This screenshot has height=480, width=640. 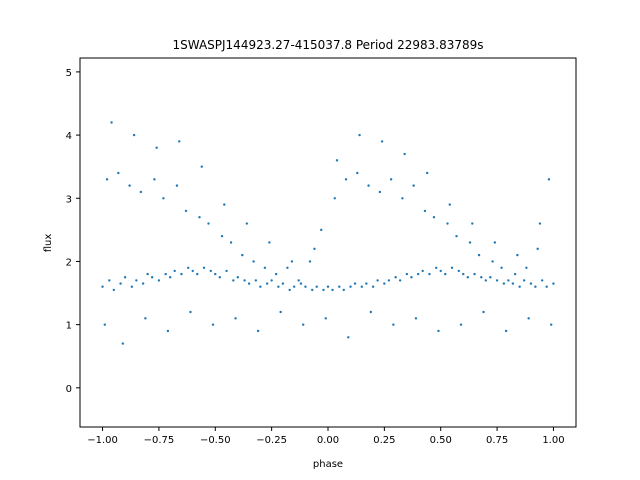 I want to click on x-tick-label: 0.00, so click(x=328, y=440).